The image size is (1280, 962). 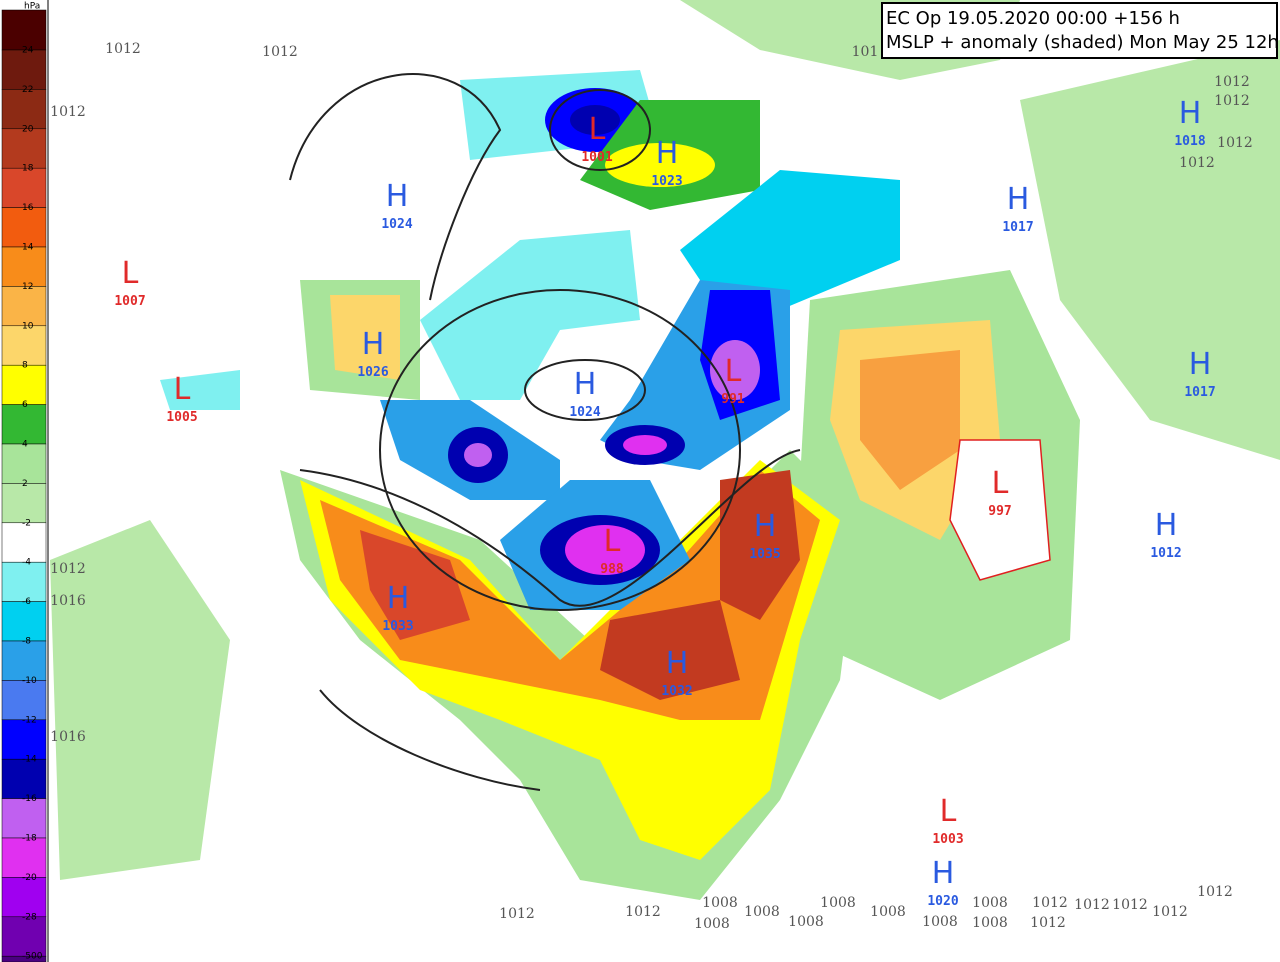 What do you see at coordinates (26, 523) in the screenshot?
I see `colorbar-label: -2` at bounding box center [26, 523].